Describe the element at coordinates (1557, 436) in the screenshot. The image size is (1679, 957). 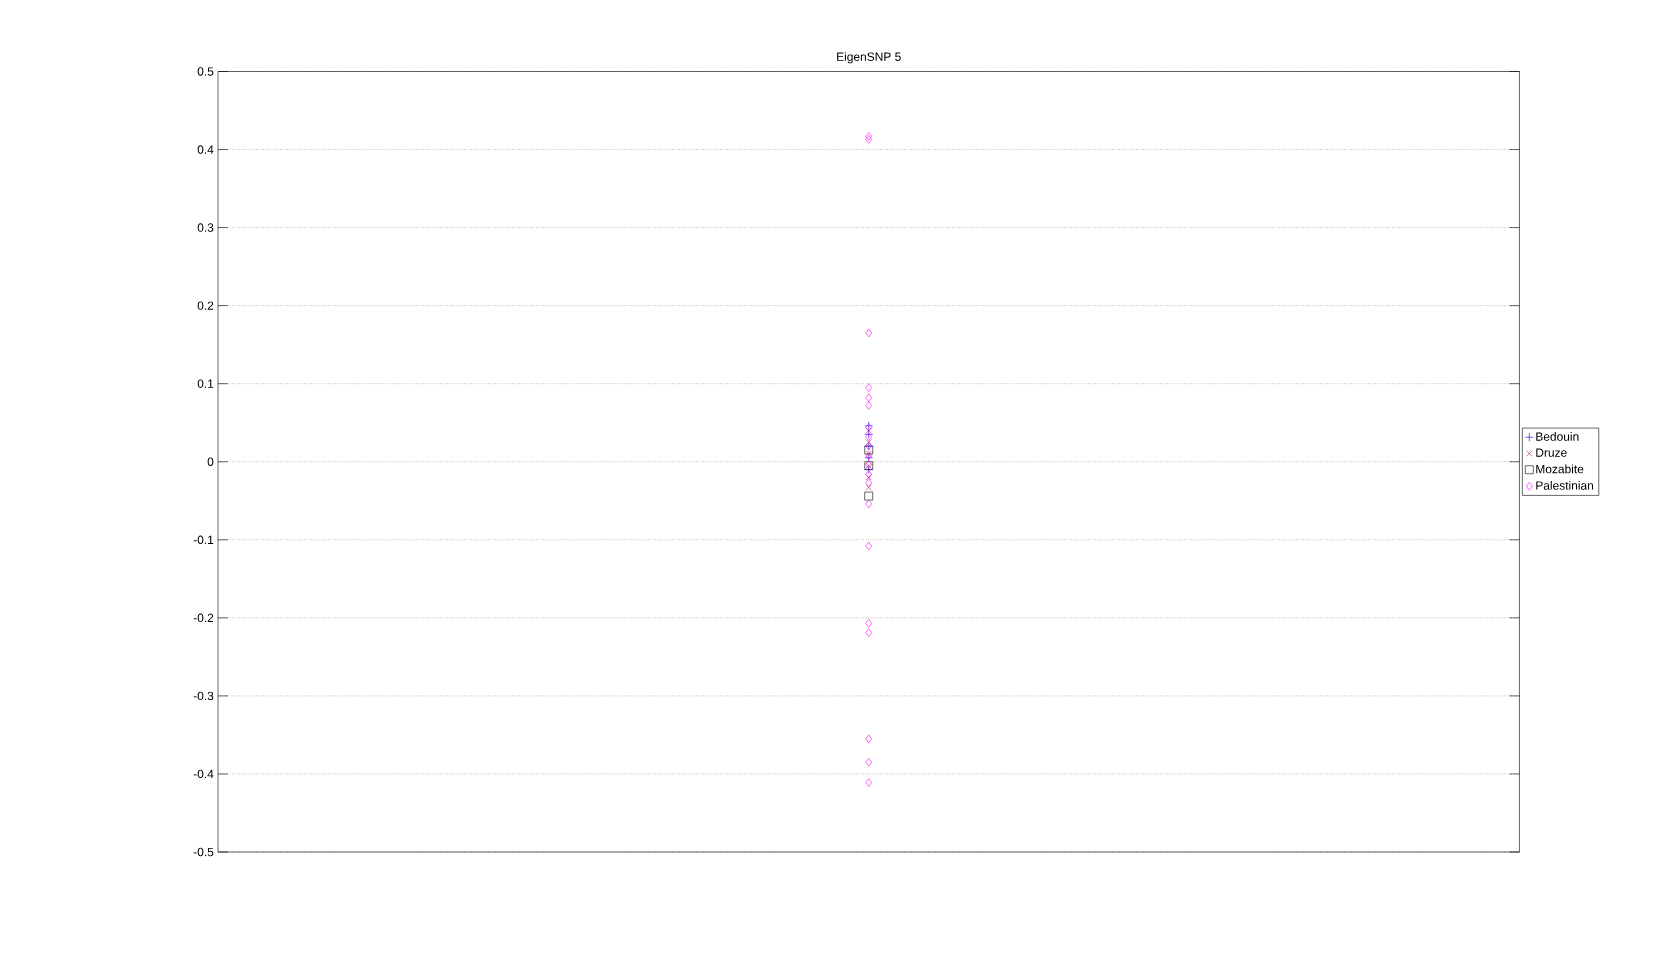
I see `legend-label: Bedouin` at that location.